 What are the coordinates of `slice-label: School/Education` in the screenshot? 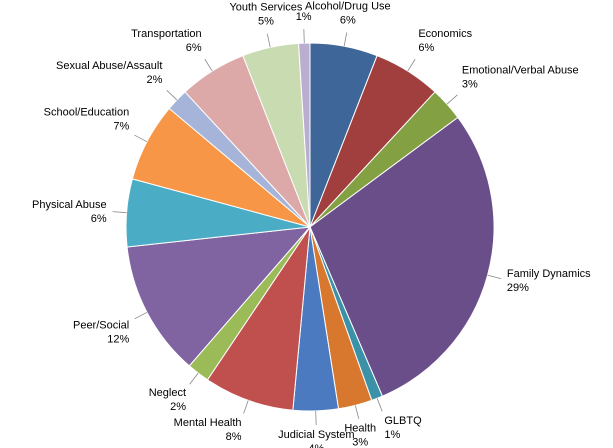 It's located at (87, 112).